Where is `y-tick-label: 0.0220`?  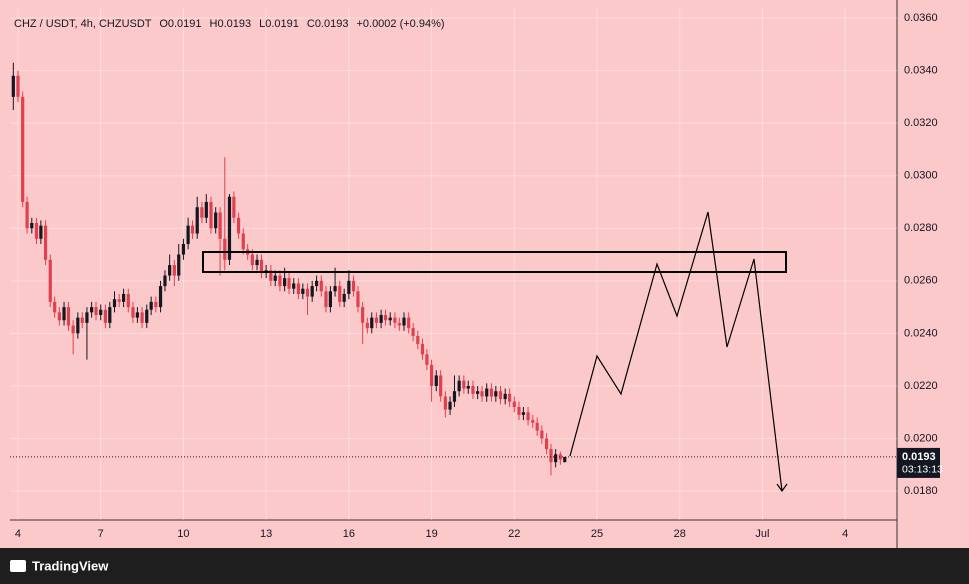
y-tick-label: 0.0220 is located at coordinates (921, 386).